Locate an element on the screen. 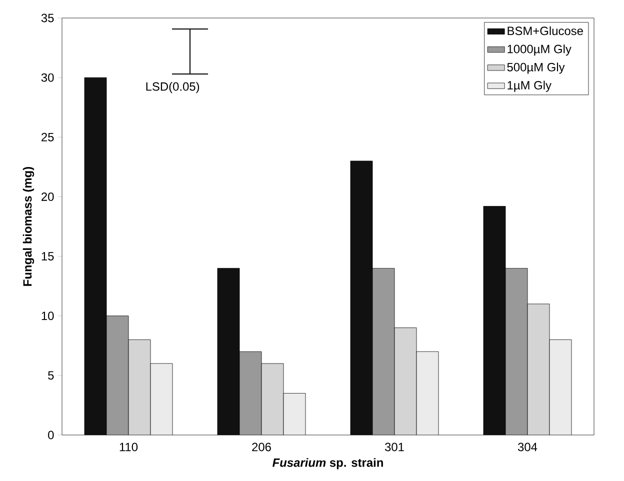  x-tick-label: 301 is located at coordinates (394, 447).